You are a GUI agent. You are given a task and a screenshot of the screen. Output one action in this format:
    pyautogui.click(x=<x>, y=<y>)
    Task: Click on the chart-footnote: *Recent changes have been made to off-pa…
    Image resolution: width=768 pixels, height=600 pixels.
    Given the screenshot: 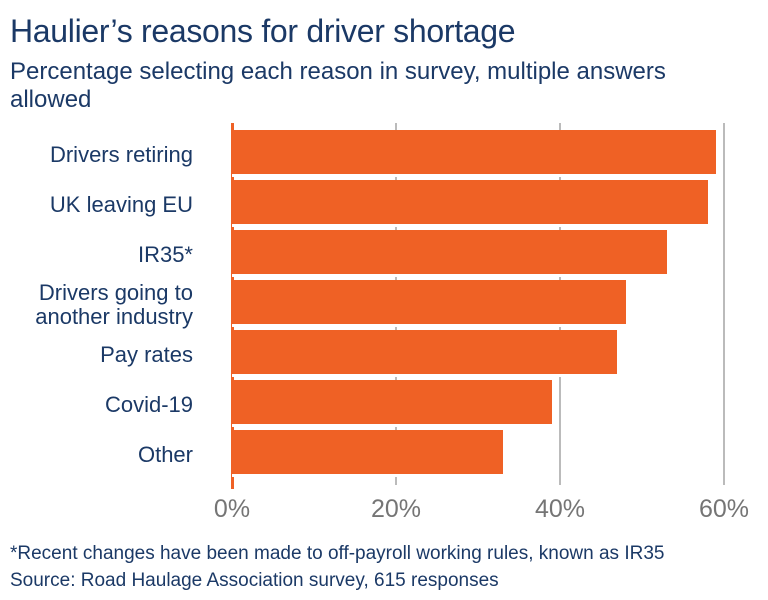 What is the action you would take?
    pyautogui.click(x=337, y=553)
    